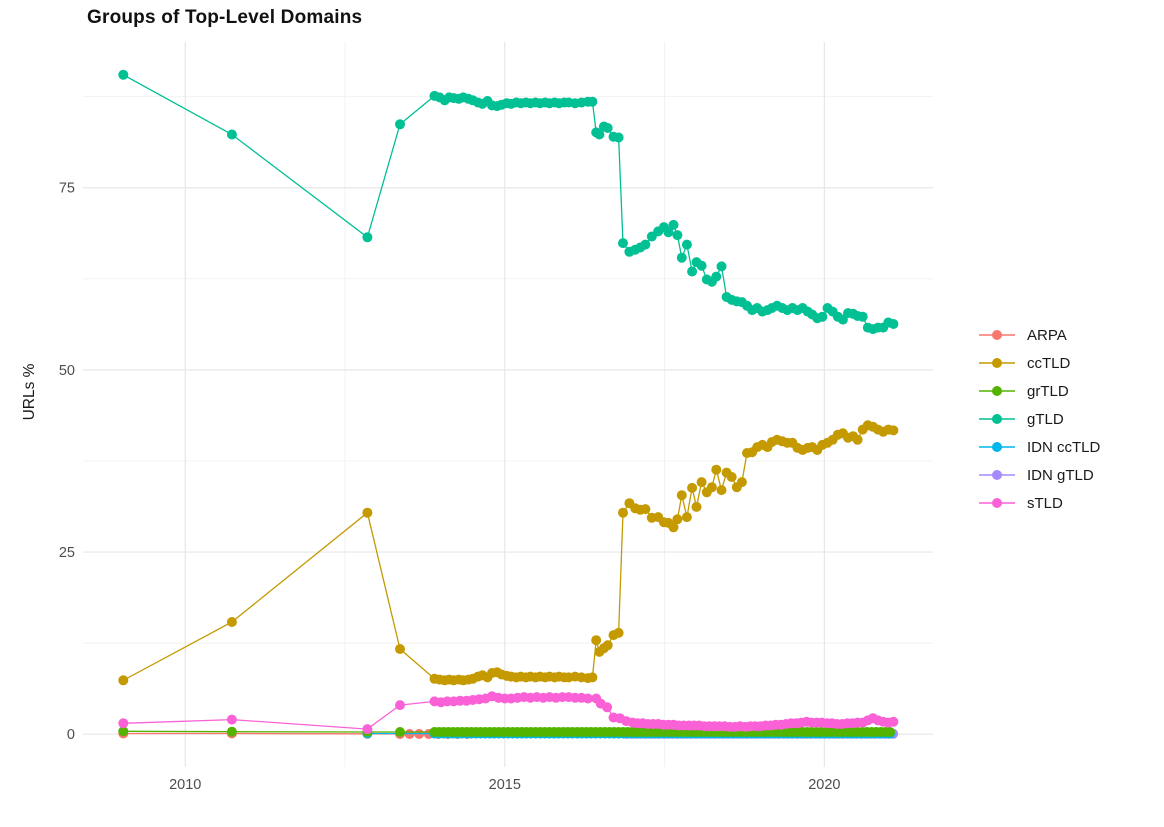 The width and height of the screenshot is (1164, 827). I want to click on x-tick-label: 2020, so click(824, 785).